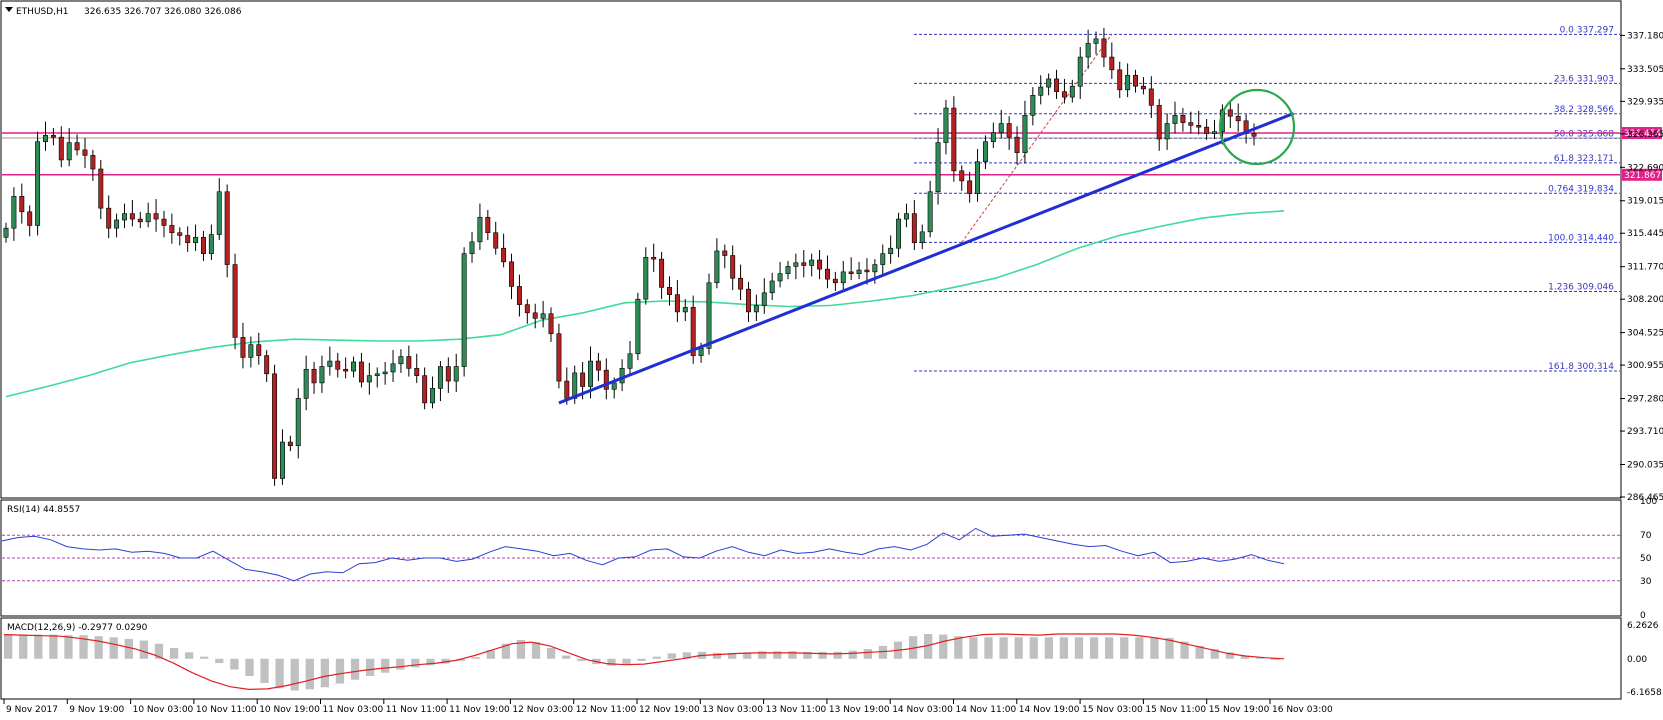 This screenshot has height=720, width=1663. What do you see at coordinates (1646, 559) in the screenshot?
I see `rsi-axis-label: 50` at bounding box center [1646, 559].